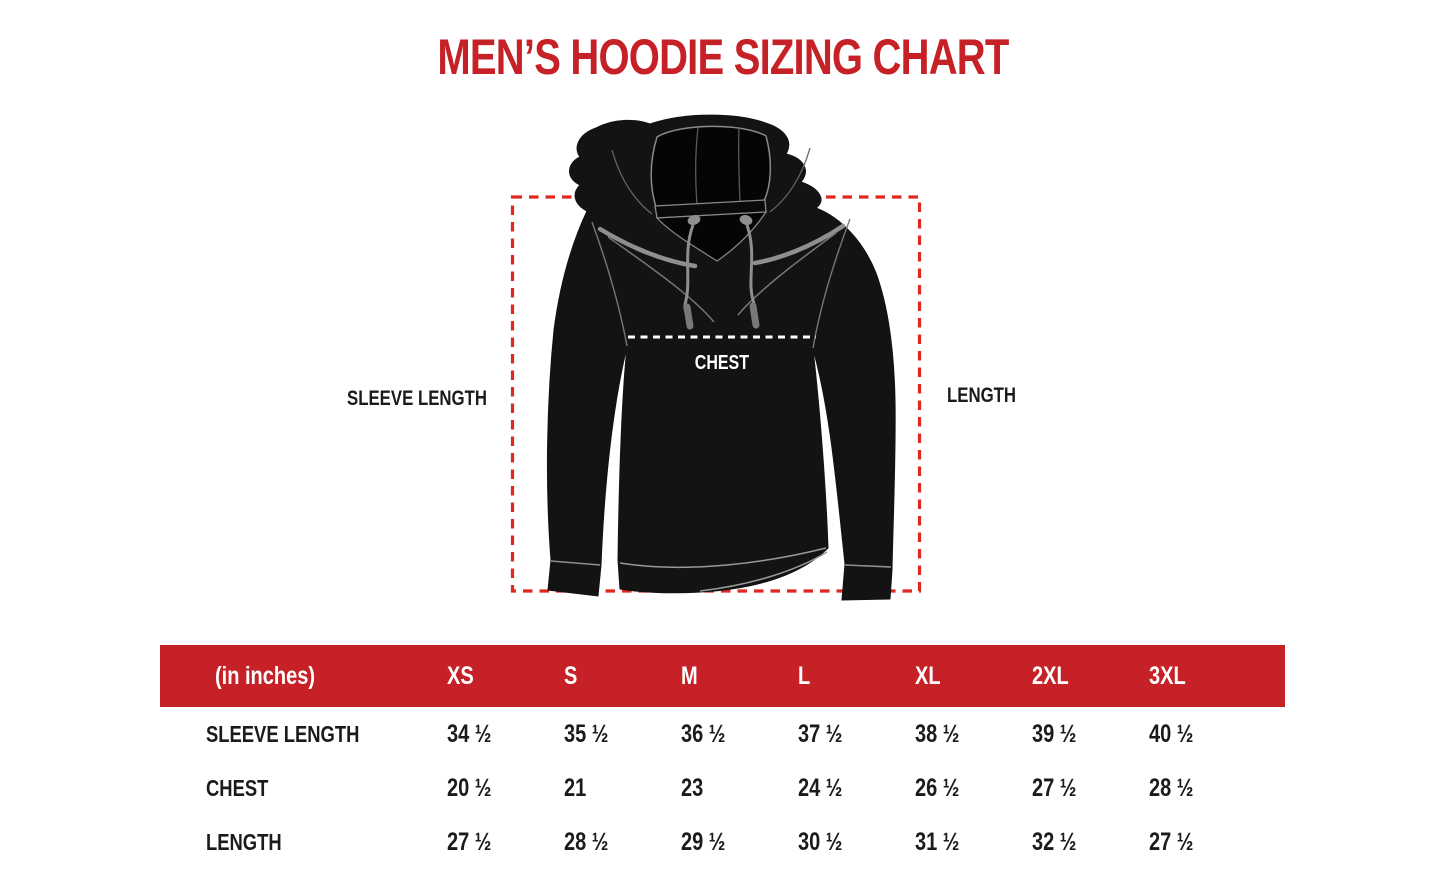 This screenshot has width=1445, height=890. I want to click on neck-vline-right, so click(787, 274).